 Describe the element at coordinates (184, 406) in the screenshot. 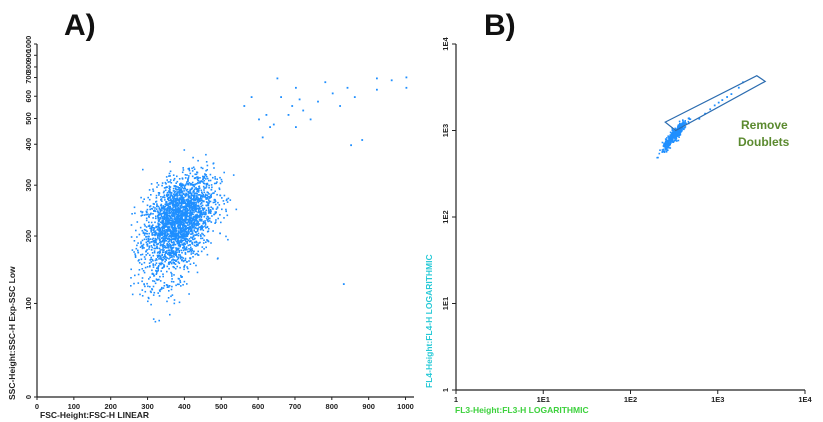

I see `x-tick-label: 400` at that location.